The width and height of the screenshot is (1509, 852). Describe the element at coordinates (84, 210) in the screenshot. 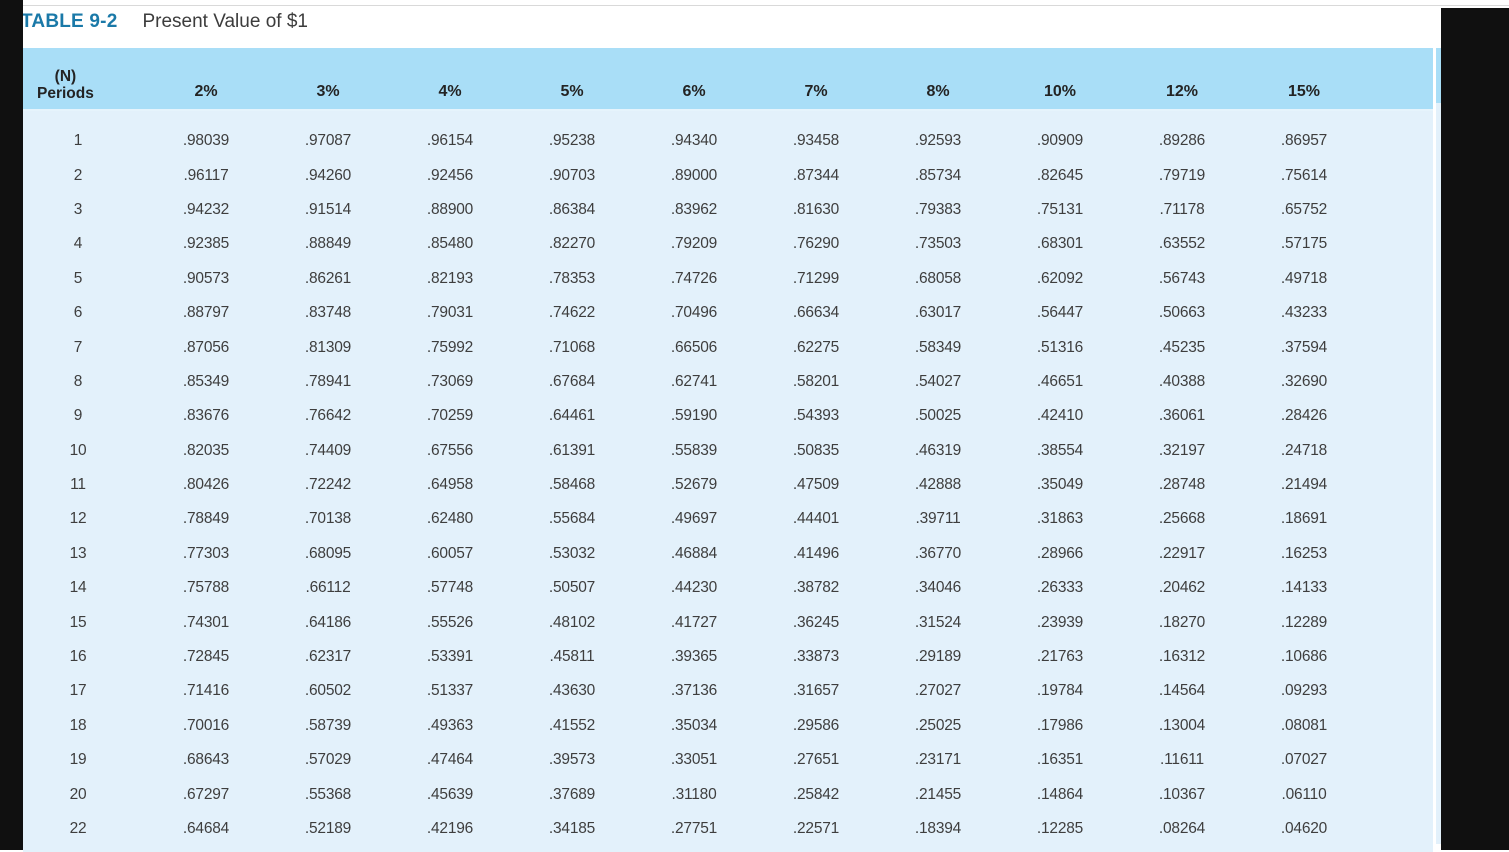

I see `period-cell: 3` at that location.